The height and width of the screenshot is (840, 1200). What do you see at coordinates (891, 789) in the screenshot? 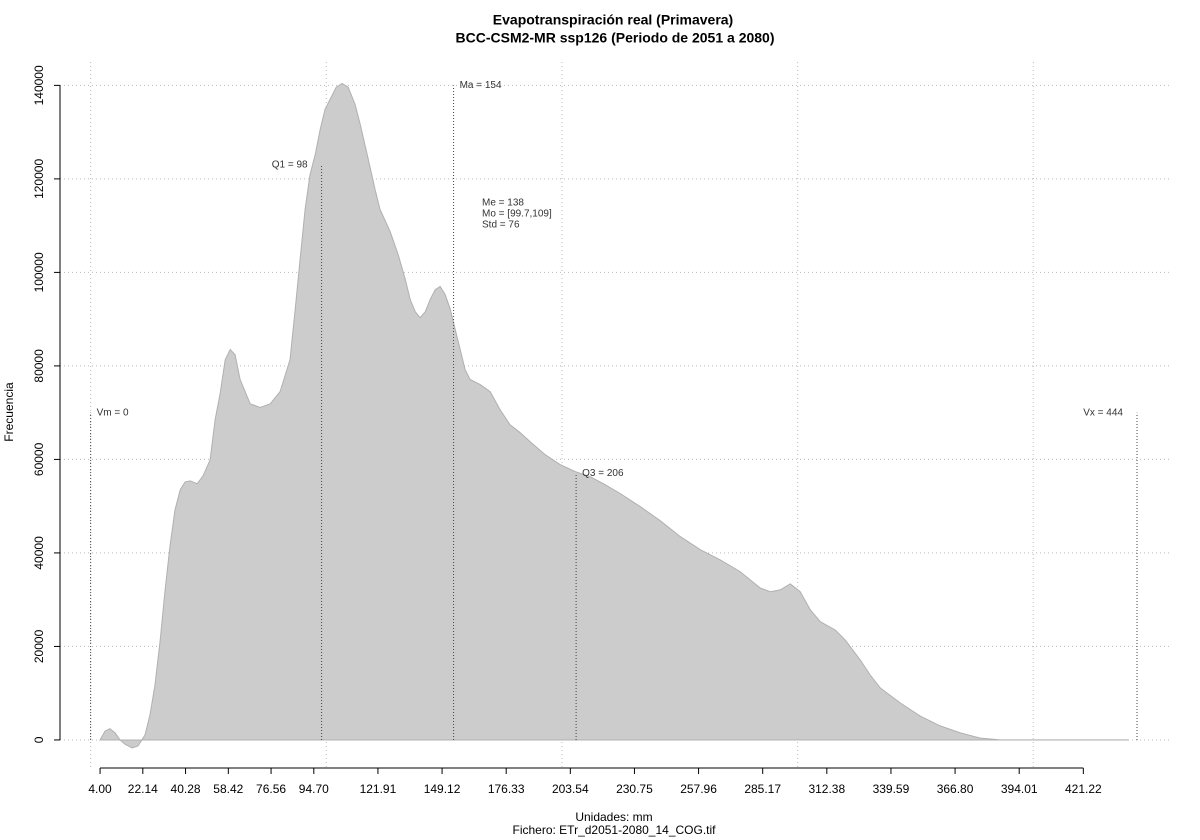
I see `x-tick-label: 339.59` at bounding box center [891, 789].